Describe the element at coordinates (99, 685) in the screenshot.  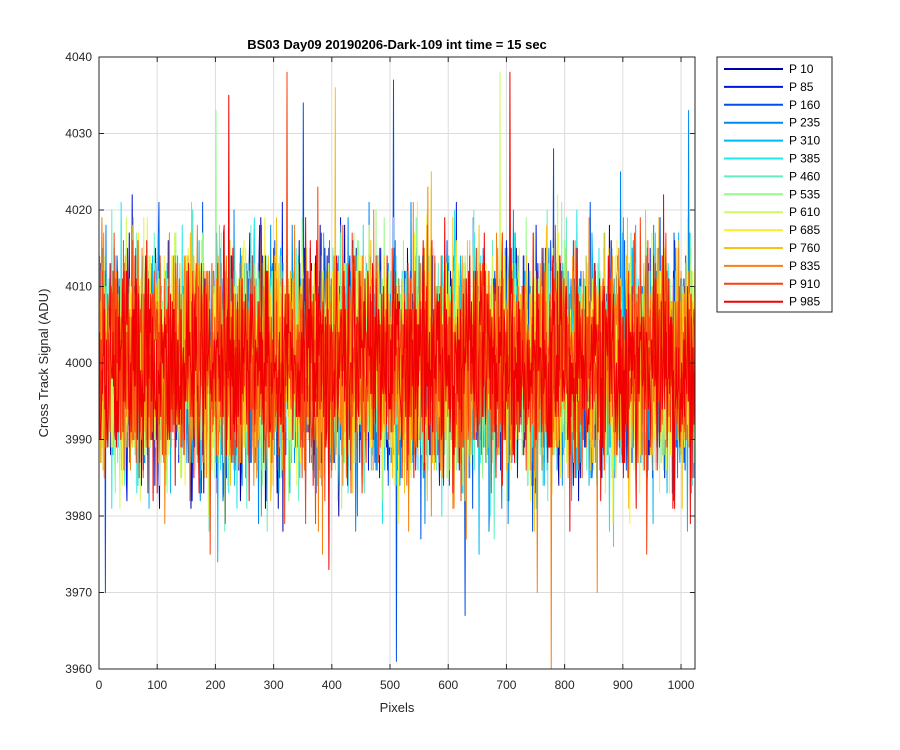
I see `x-tick-label: 0` at that location.